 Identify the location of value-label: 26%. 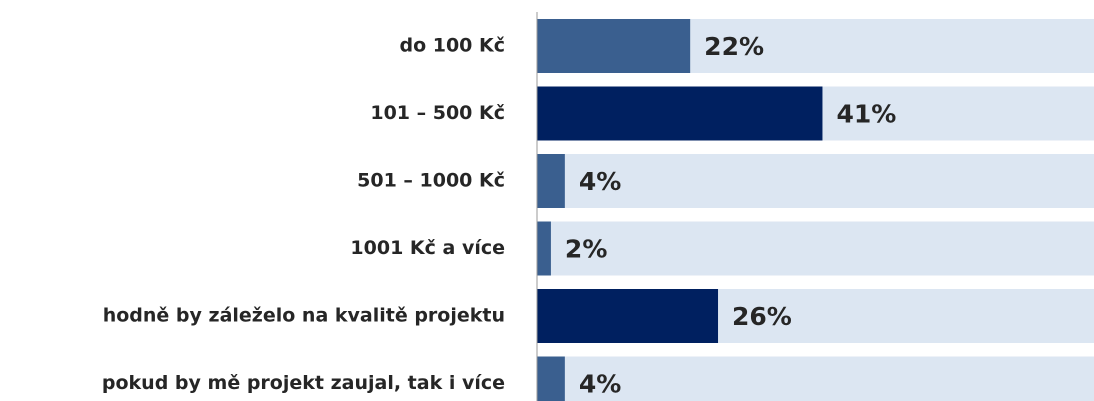
(762, 316).